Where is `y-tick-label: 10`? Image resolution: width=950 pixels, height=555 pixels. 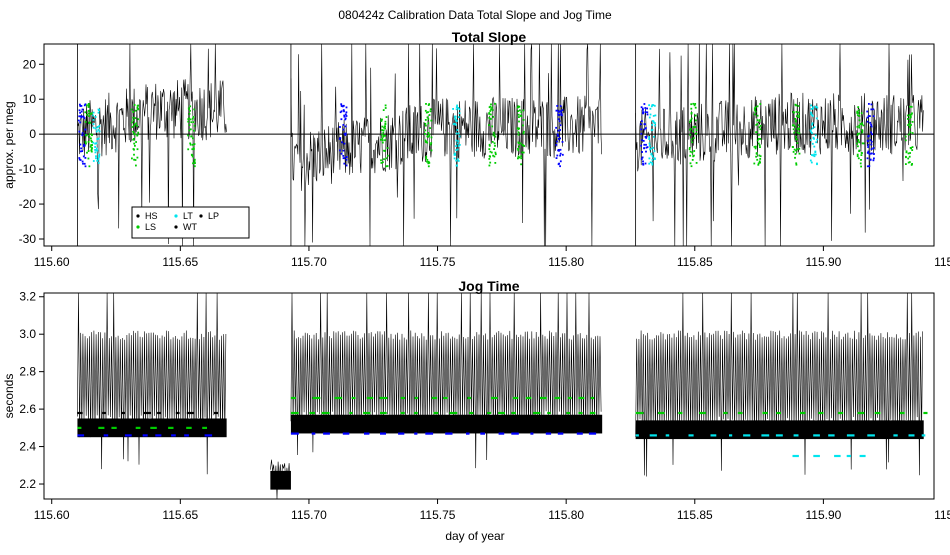 y-tick-label: 10 is located at coordinates (30, 99).